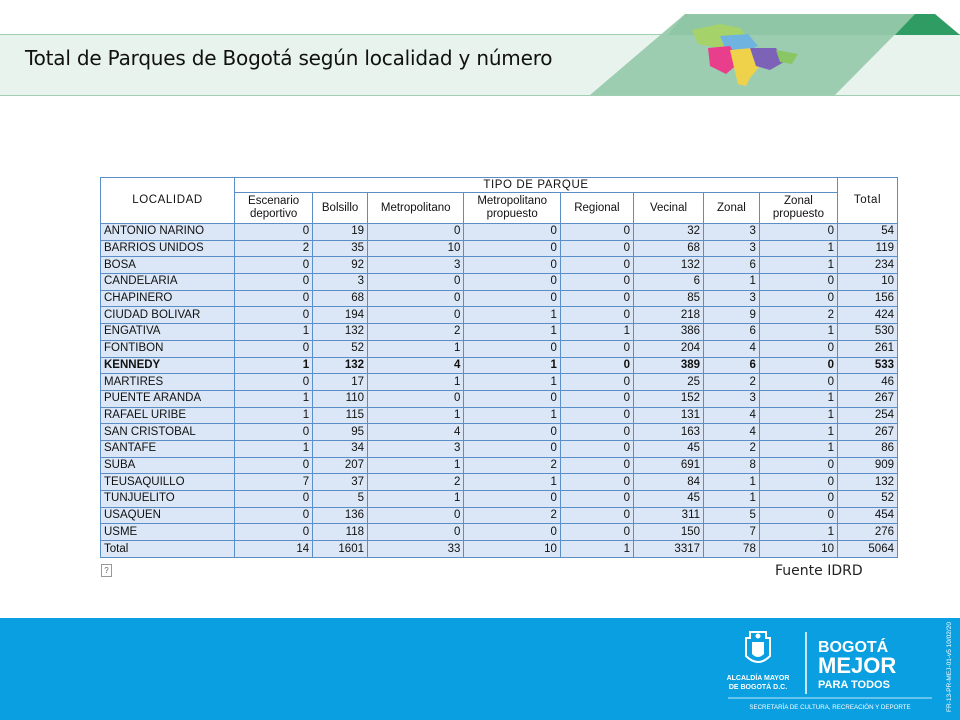  Describe the element at coordinates (758, 677) in the screenshot. I see `alcaldia-text-1: ALCALDÍA MAYOR` at that location.